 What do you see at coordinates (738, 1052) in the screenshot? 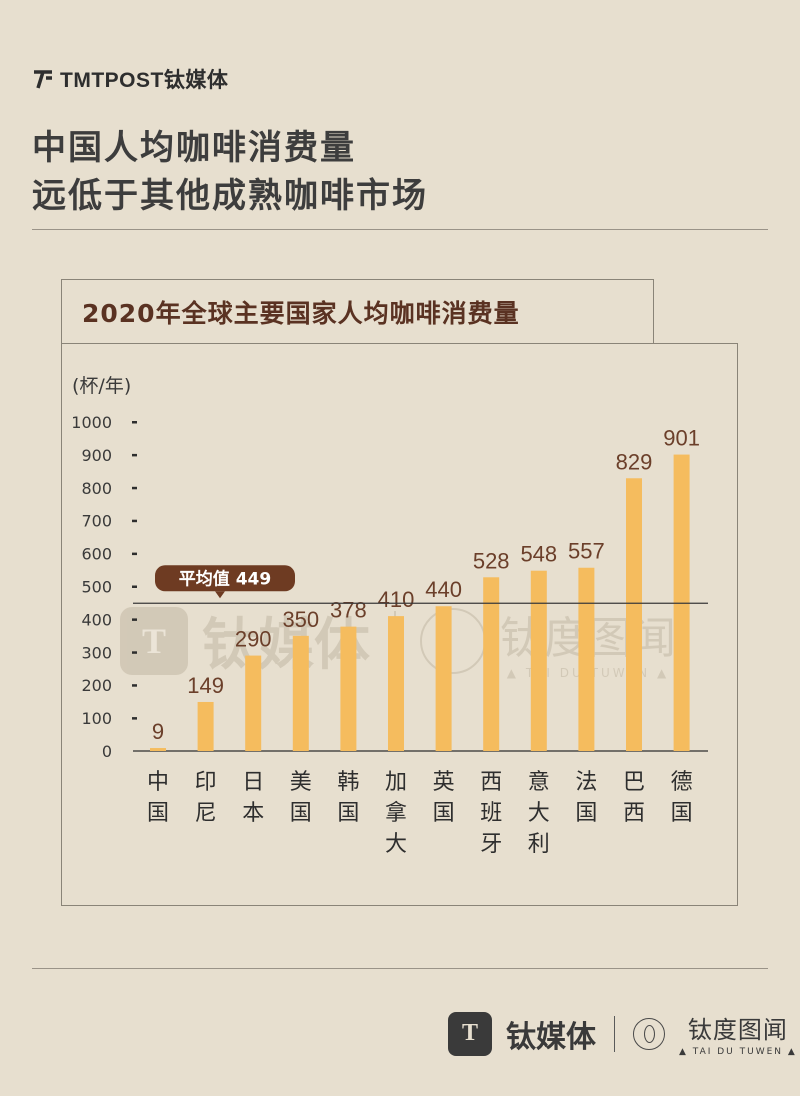
I see `footer-tdt-en: ▲ TAI DU TUWEN ▲` at bounding box center [738, 1052].